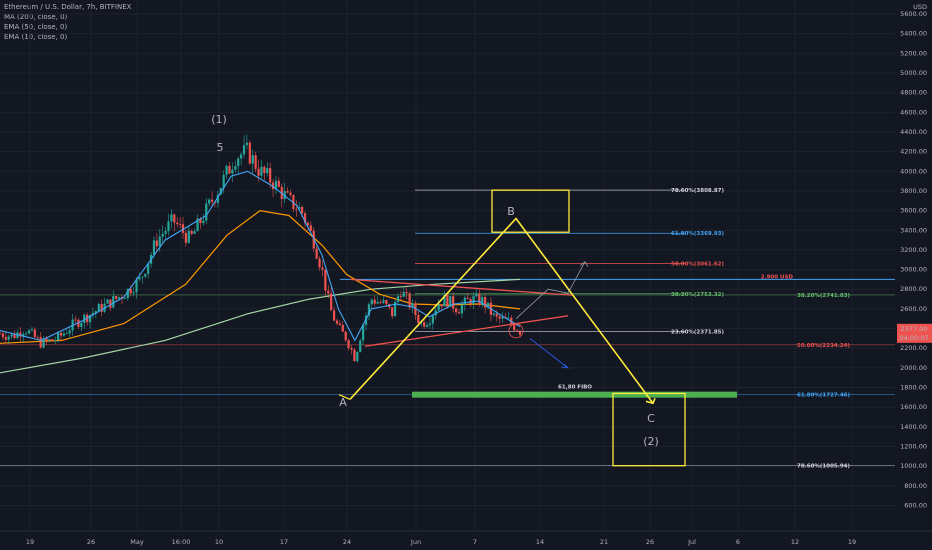  I want to click on wave-b-label: B, so click(511, 211).